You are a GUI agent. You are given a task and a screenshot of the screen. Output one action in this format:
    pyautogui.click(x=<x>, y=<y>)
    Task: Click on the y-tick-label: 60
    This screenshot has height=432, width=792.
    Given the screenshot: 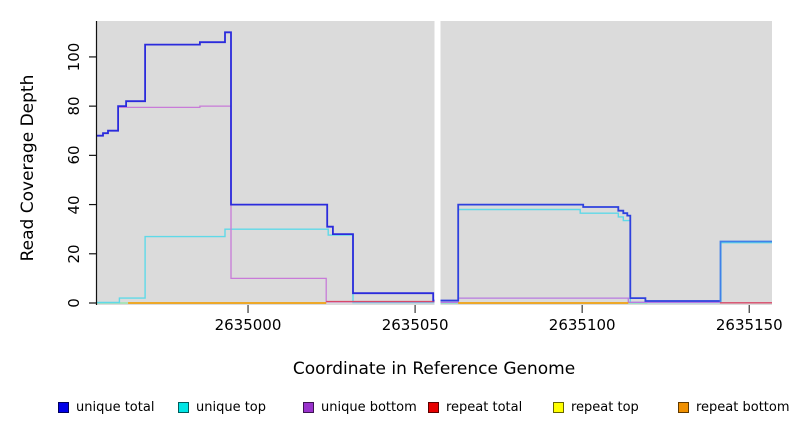 What is the action you would take?
    pyautogui.click(x=74, y=155)
    